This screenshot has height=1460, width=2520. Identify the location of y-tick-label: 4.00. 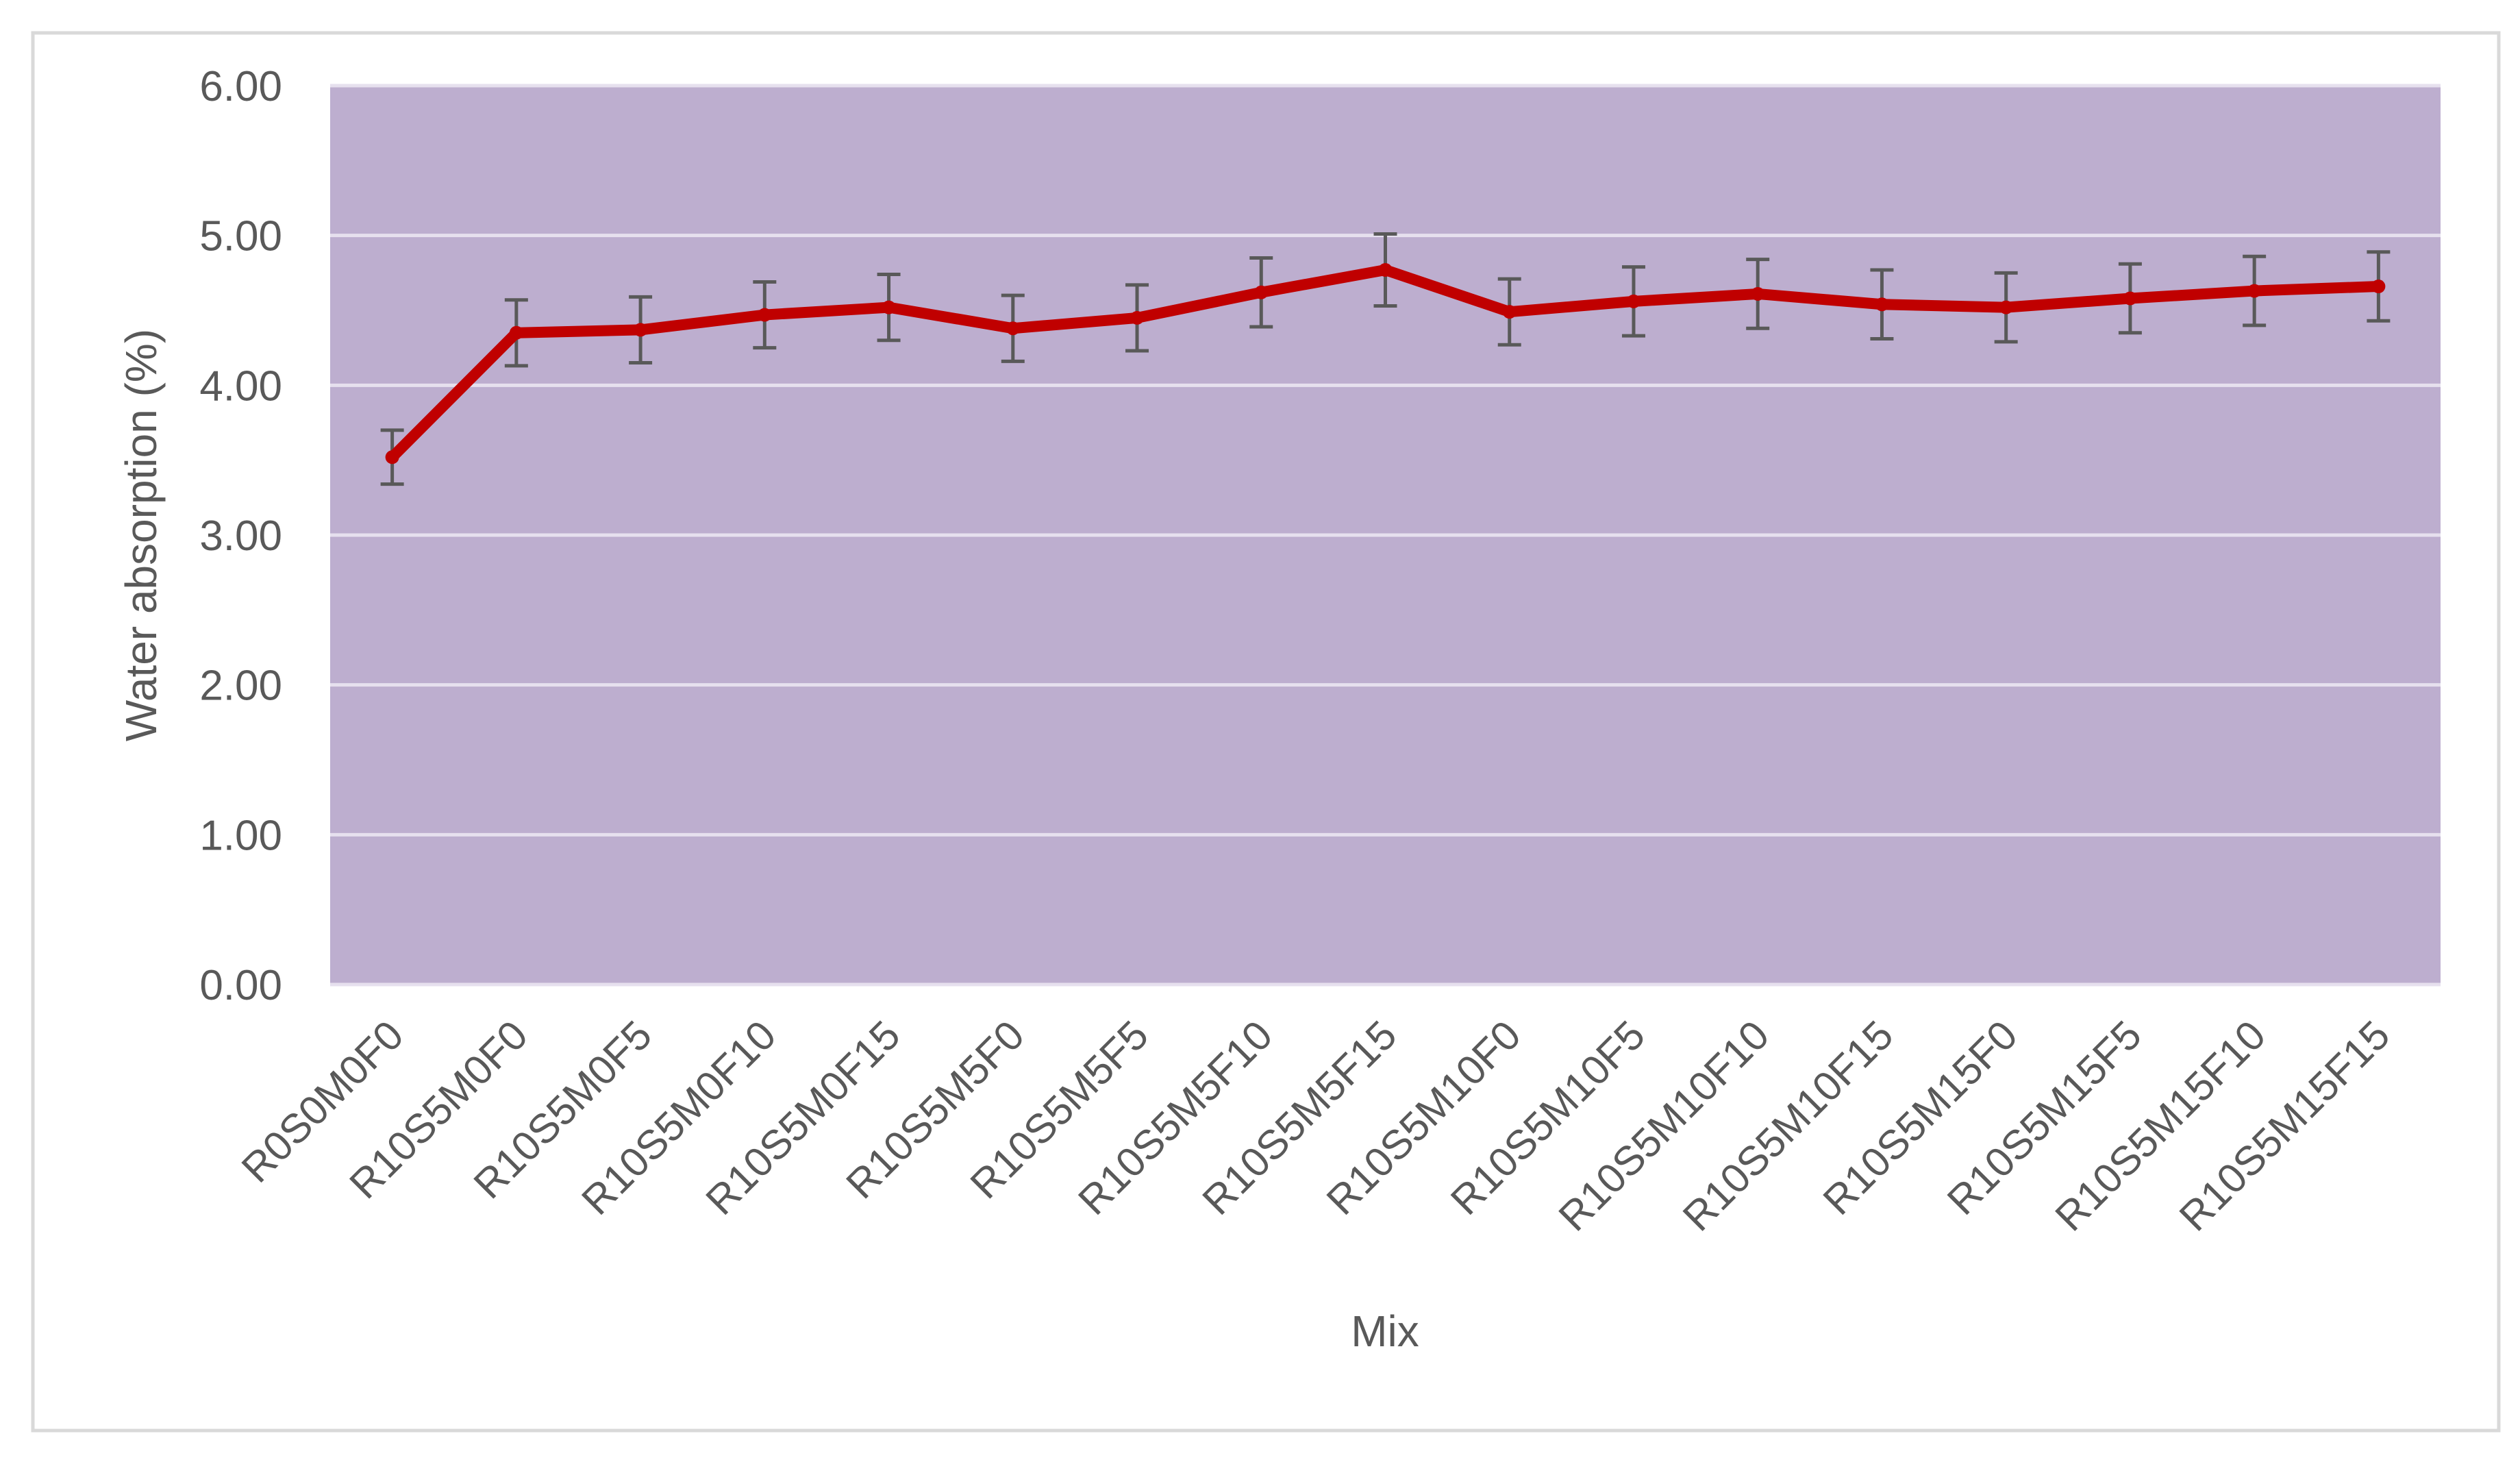
(240, 386).